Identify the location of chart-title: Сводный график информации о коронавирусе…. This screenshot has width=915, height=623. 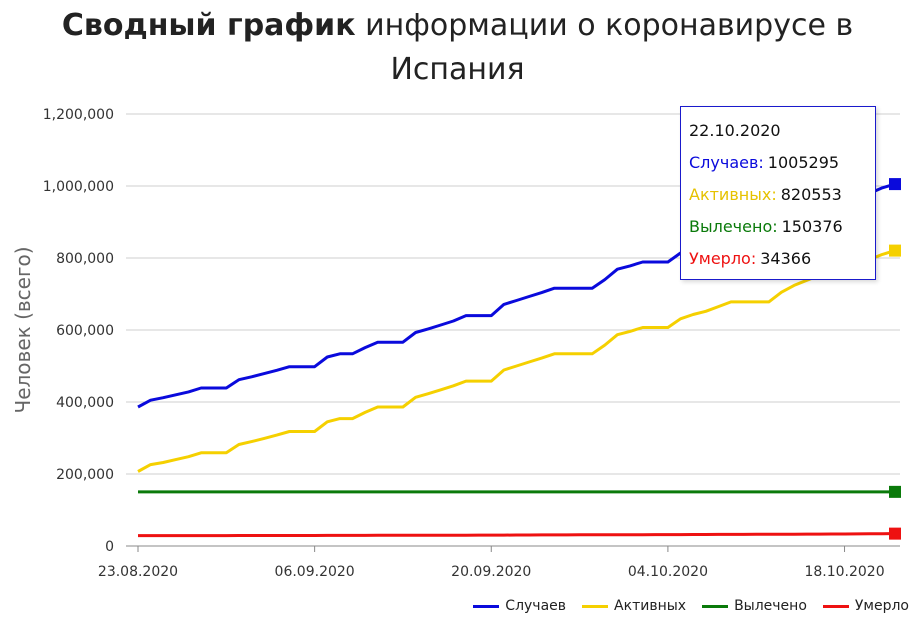
(457, 48).